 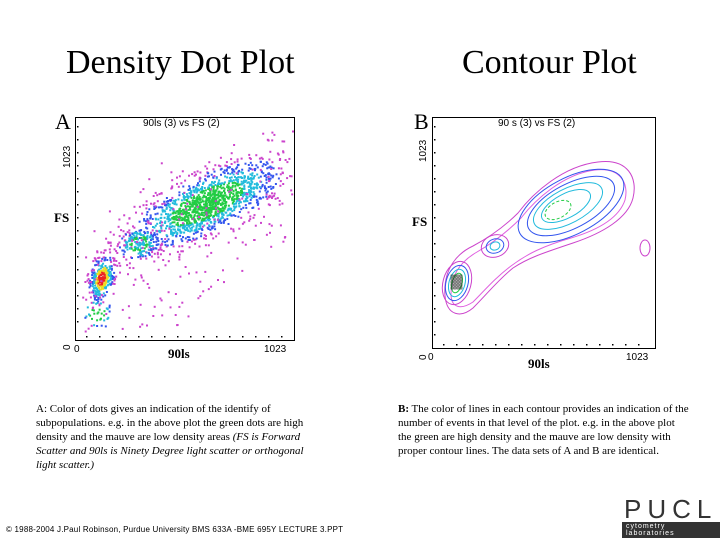 What do you see at coordinates (77, 349) in the screenshot?
I see `plot-a-x-min: 0` at bounding box center [77, 349].